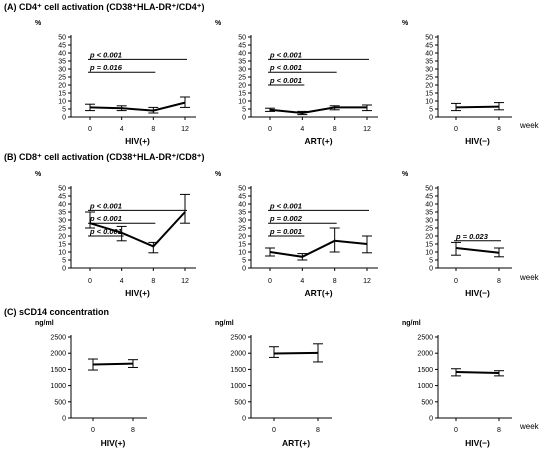 Image resolution: width=550 pixels, height=455 pixels. What do you see at coordinates (529, 426) in the screenshot?
I see `week-label: week` at bounding box center [529, 426].